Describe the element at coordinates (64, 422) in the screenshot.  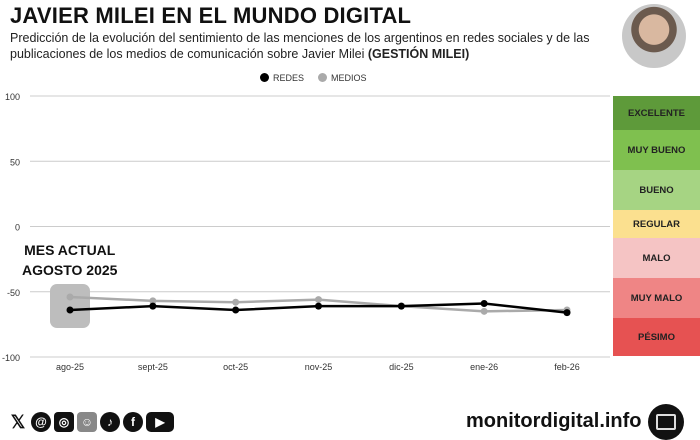
I see `instagram-icon: ◎` at that location.